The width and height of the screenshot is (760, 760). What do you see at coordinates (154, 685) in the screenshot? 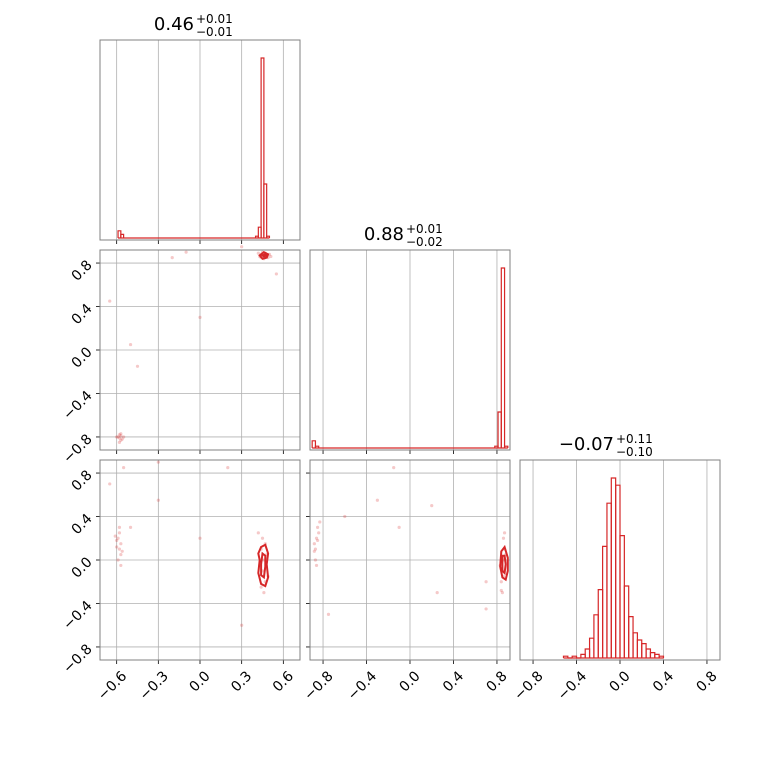
I see `x-tick-label: −0.3` at bounding box center [154, 685].